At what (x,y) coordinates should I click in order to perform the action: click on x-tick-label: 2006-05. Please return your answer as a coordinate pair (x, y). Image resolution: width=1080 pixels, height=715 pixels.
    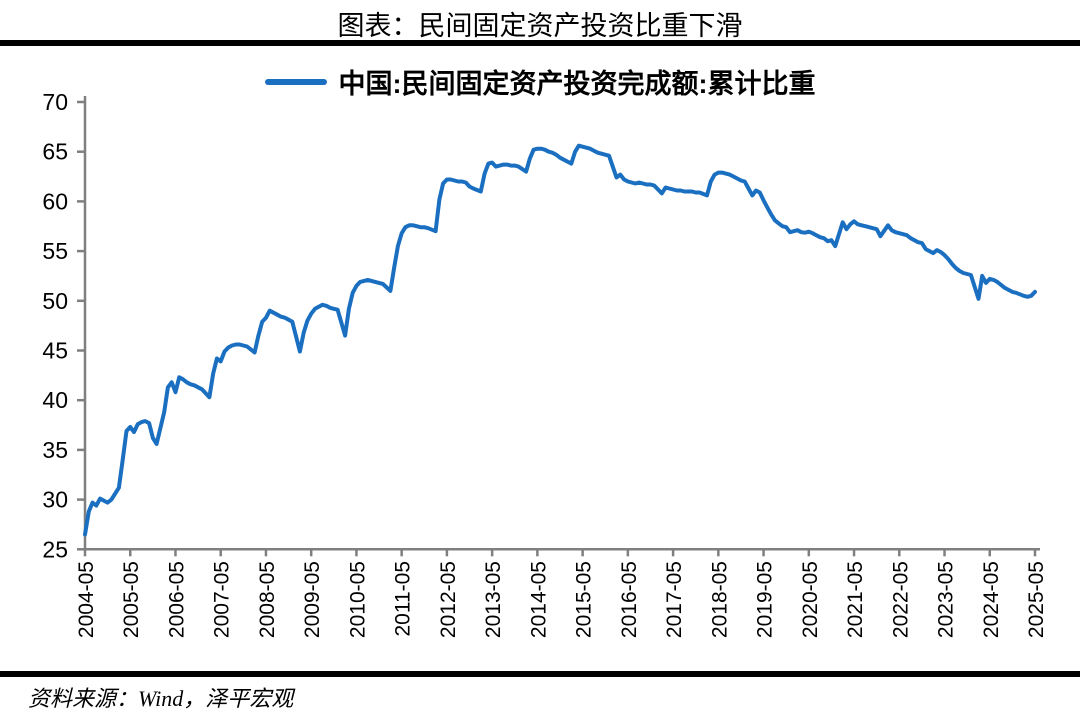
    Looking at the image, I should click on (176, 599).